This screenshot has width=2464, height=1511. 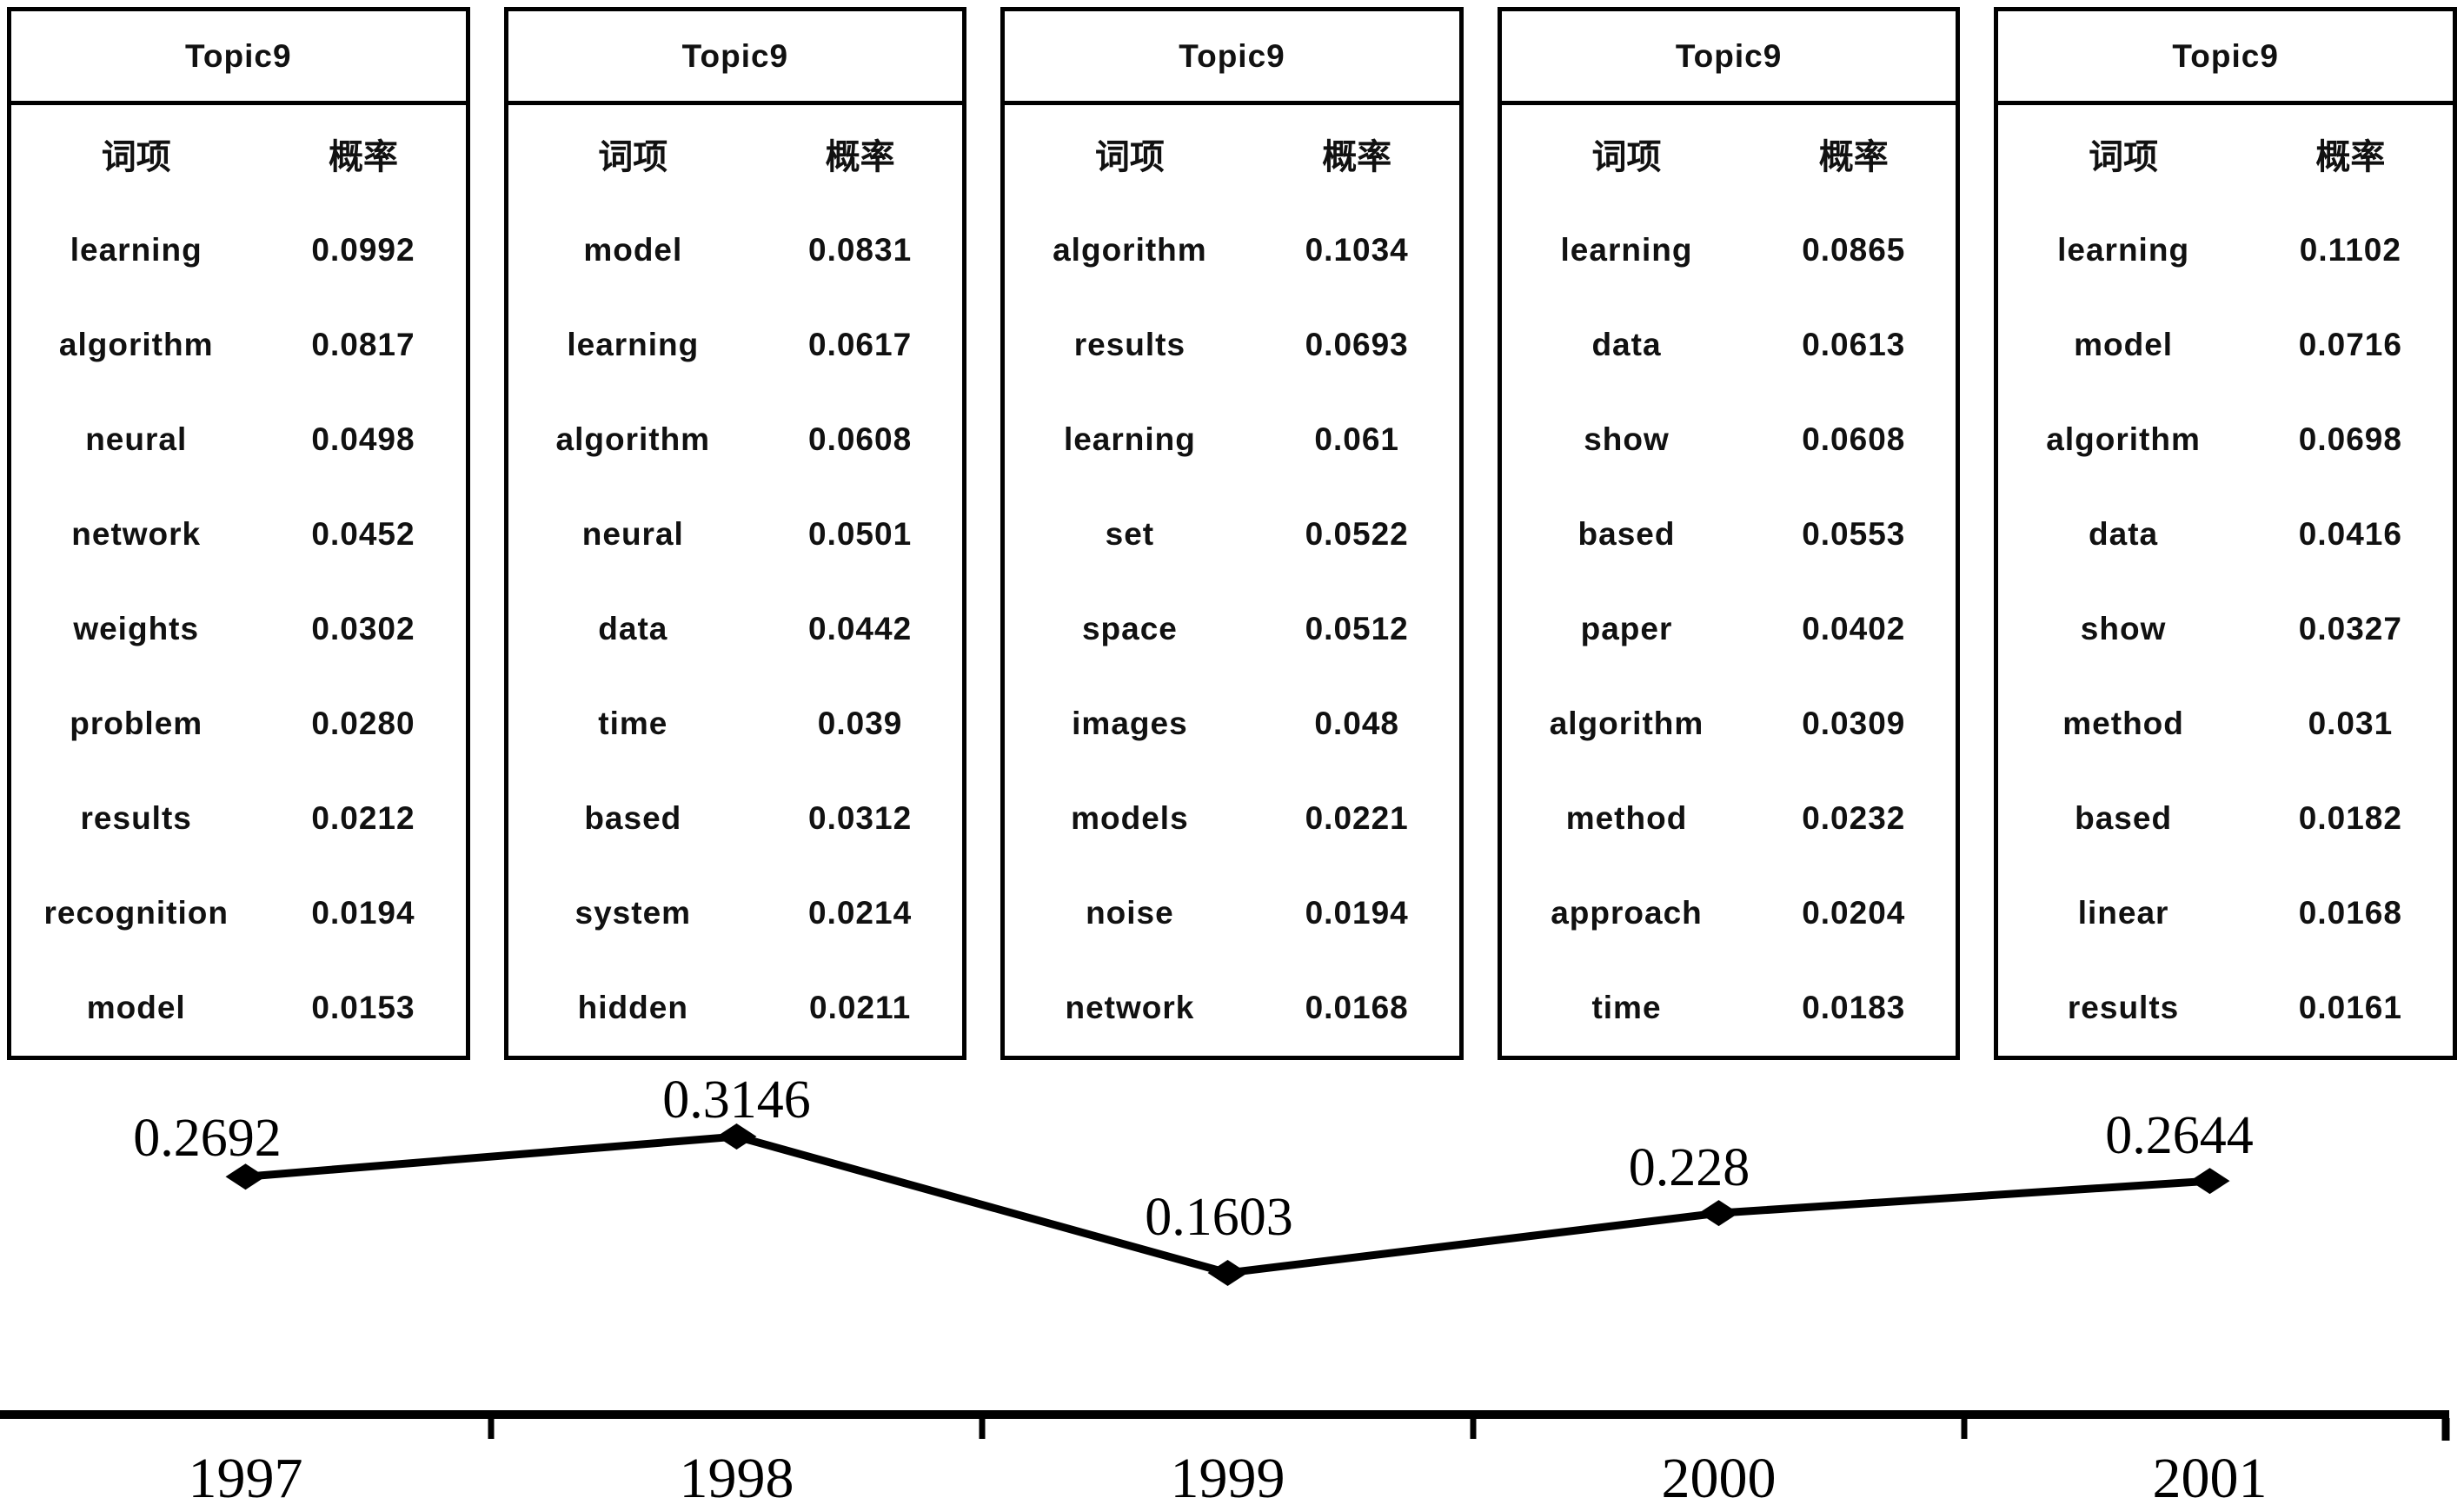 I want to click on table-row: algorithm 0.0608, so click(x=735, y=439).